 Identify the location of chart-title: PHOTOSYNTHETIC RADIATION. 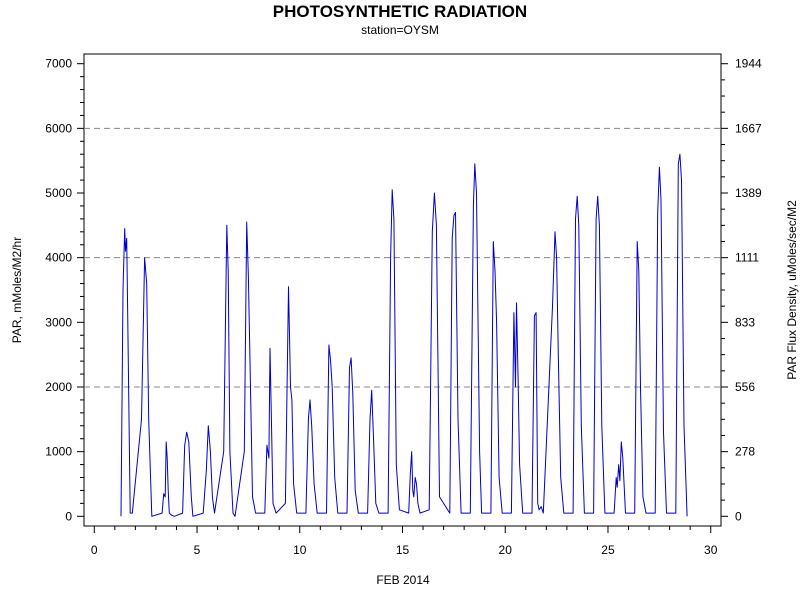
(400, 11).